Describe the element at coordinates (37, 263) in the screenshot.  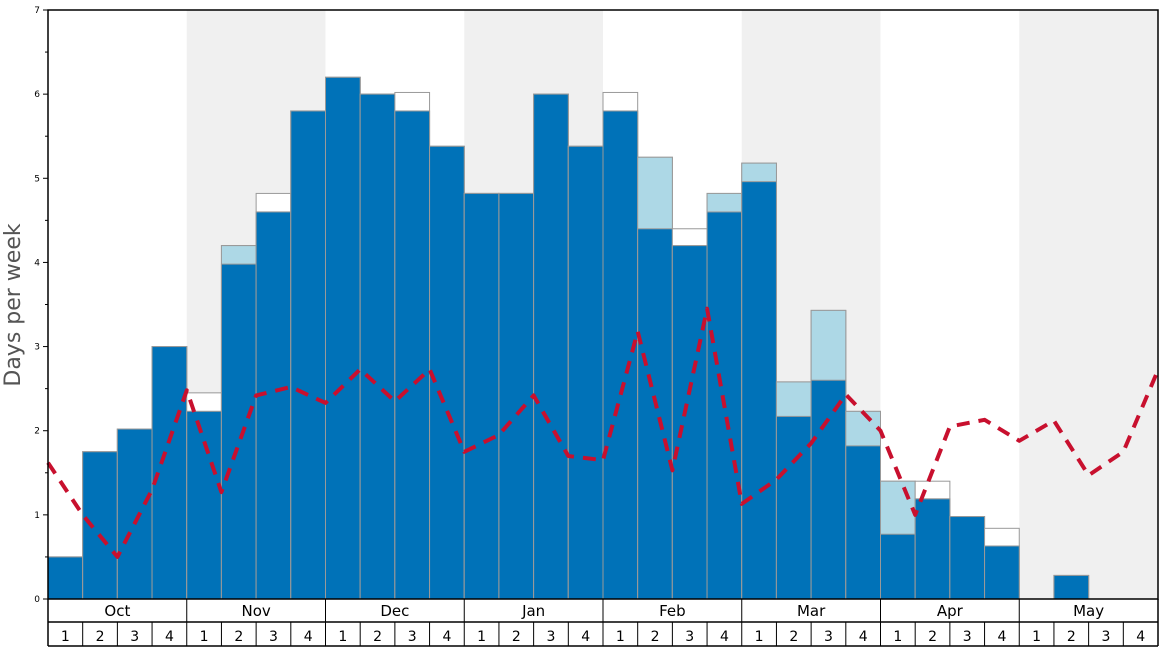
I see `y-tick-label: 4` at that location.